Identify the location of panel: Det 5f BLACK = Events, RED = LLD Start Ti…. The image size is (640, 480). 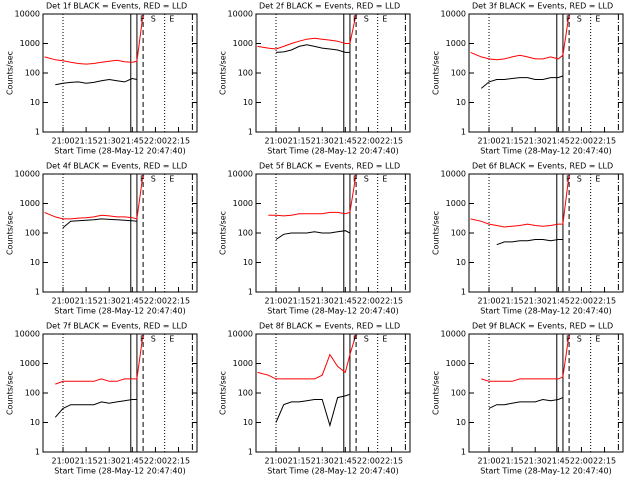
(315, 239).